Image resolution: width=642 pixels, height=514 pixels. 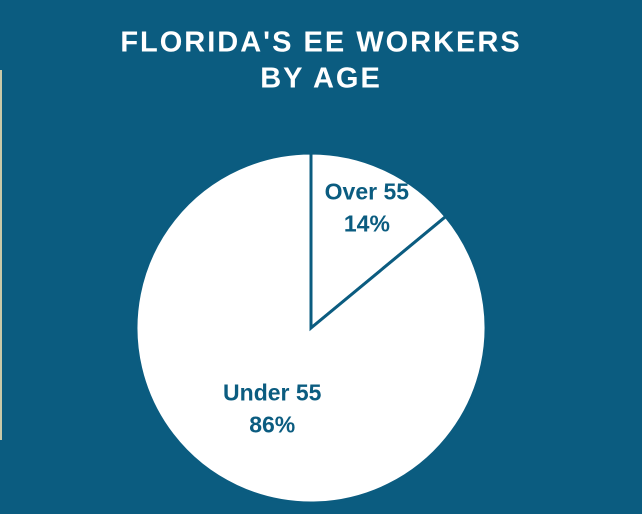 What do you see at coordinates (321, 79) in the screenshot?
I see `chart-title: BY AGE` at bounding box center [321, 79].